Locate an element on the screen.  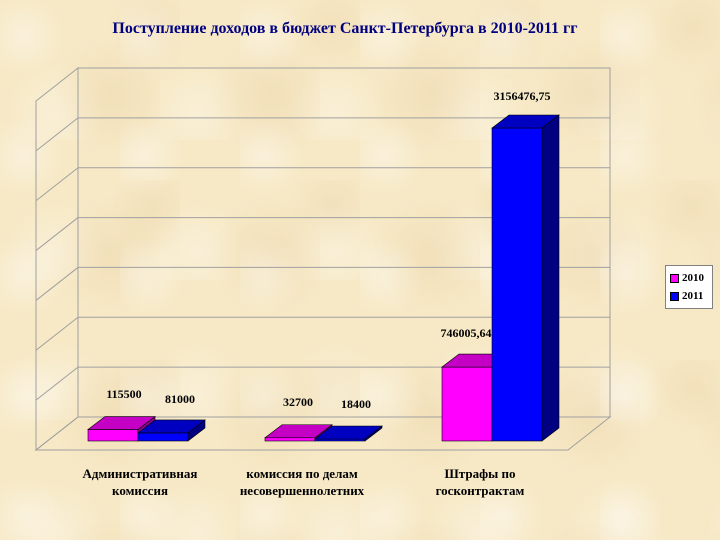
legend-label-2011: 2011 is located at coordinates (693, 296).